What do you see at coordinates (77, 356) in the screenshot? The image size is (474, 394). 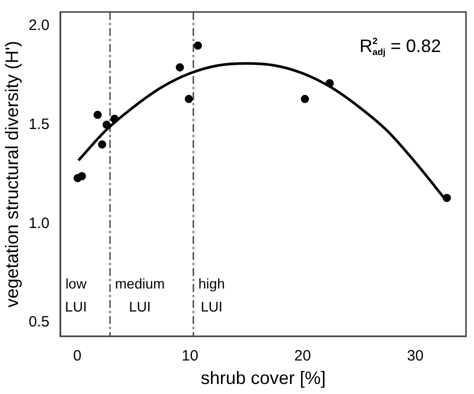 I see `x-tick-label: 0` at bounding box center [77, 356].